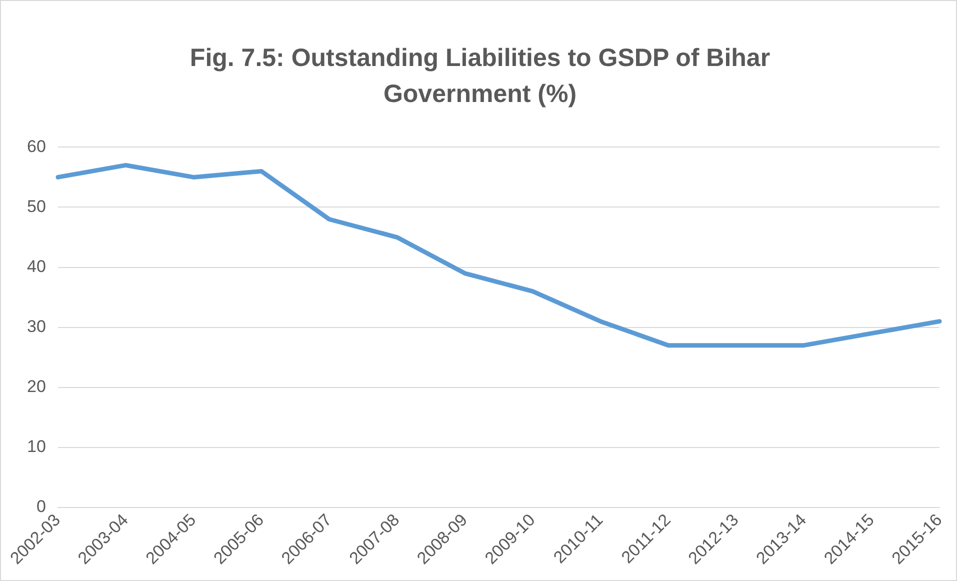  I want to click on y-tick-label: 50, so click(36, 206).